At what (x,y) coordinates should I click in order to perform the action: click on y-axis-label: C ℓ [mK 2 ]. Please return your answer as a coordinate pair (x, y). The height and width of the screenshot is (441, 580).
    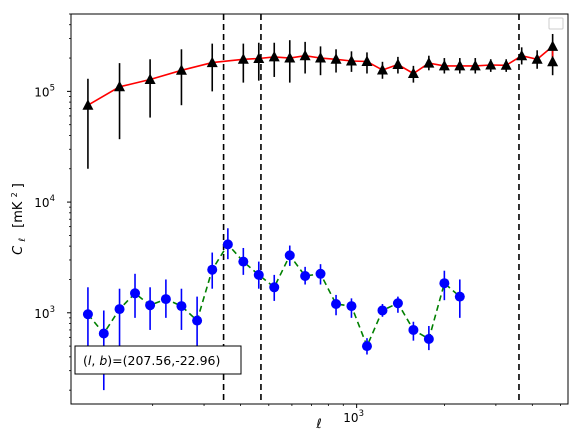
    Looking at the image, I should click on (17, 219).